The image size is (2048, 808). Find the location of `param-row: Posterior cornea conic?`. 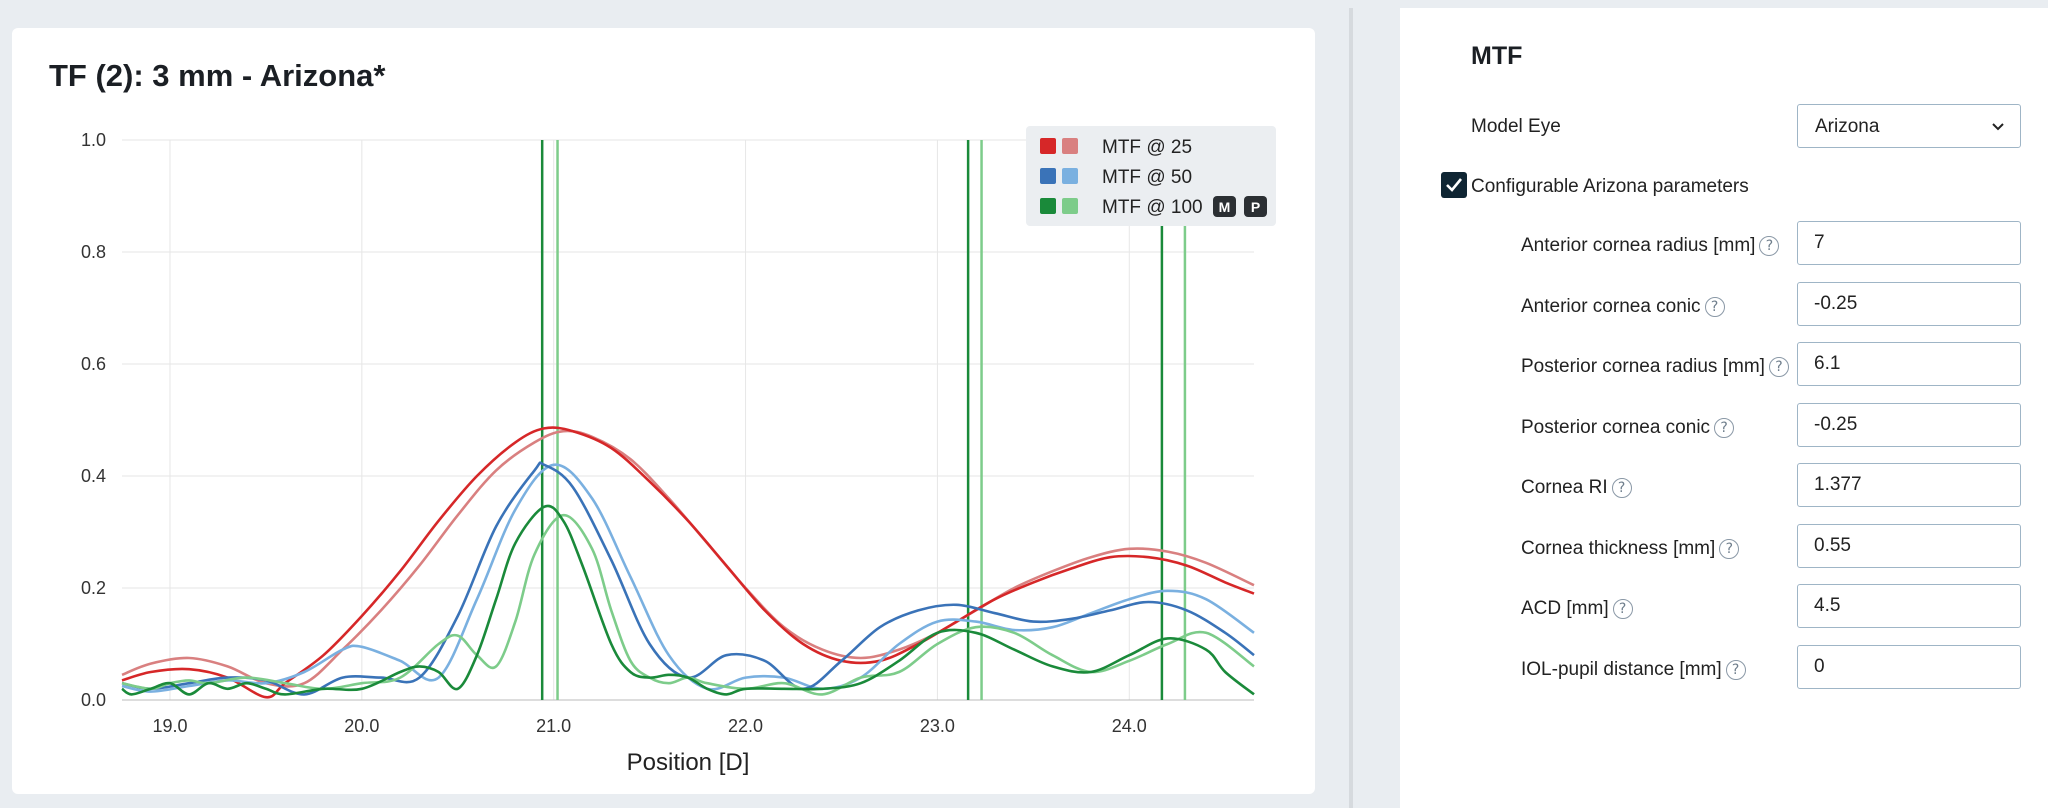

param-row: Posterior cornea conic? is located at coordinates (1724, 426).